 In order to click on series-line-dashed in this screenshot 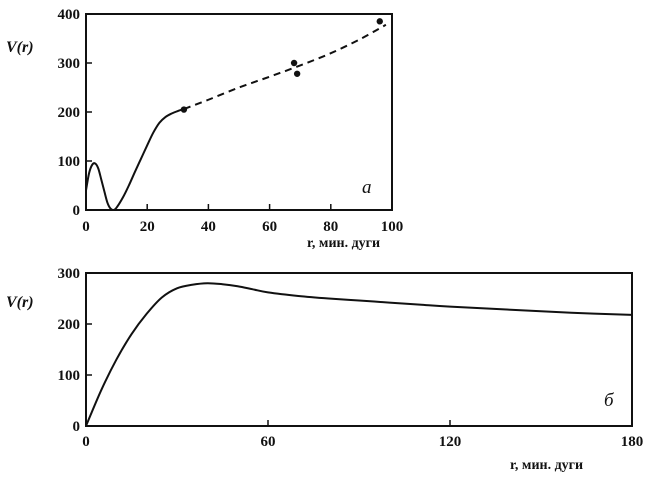, I will do `click(285, 66)`.